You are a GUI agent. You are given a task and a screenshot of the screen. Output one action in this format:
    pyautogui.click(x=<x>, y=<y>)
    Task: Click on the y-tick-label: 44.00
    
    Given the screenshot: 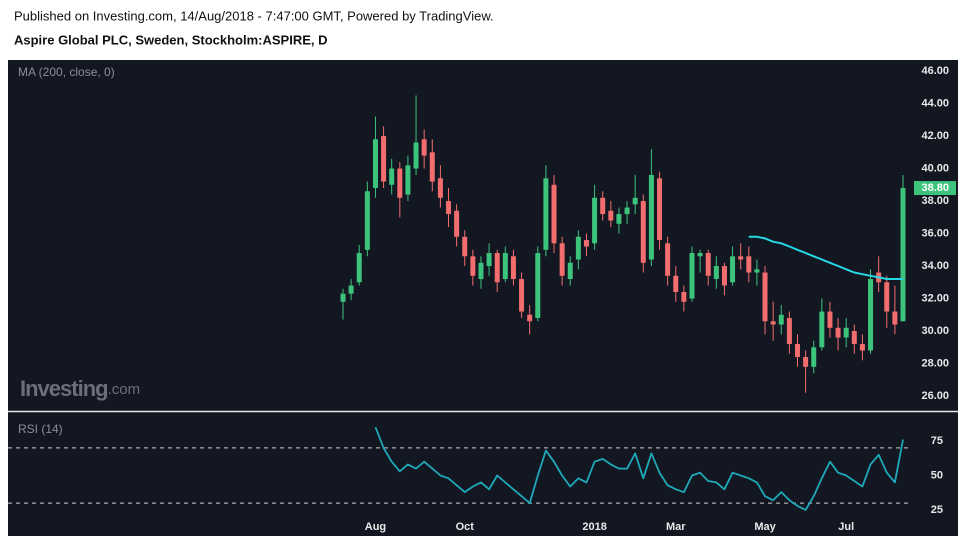 What is the action you would take?
    pyautogui.click(x=935, y=103)
    